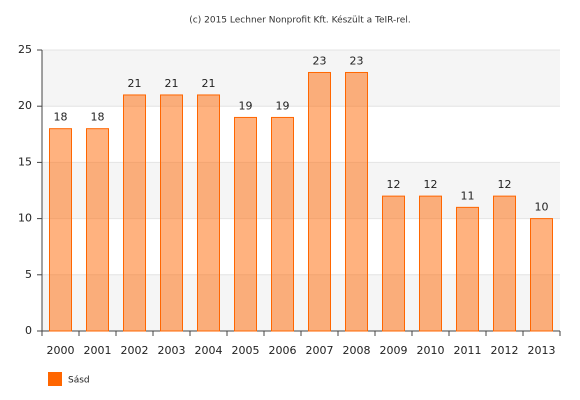  What do you see at coordinates (25, 105) in the screenshot?
I see `y-tick-label: 20` at bounding box center [25, 105].